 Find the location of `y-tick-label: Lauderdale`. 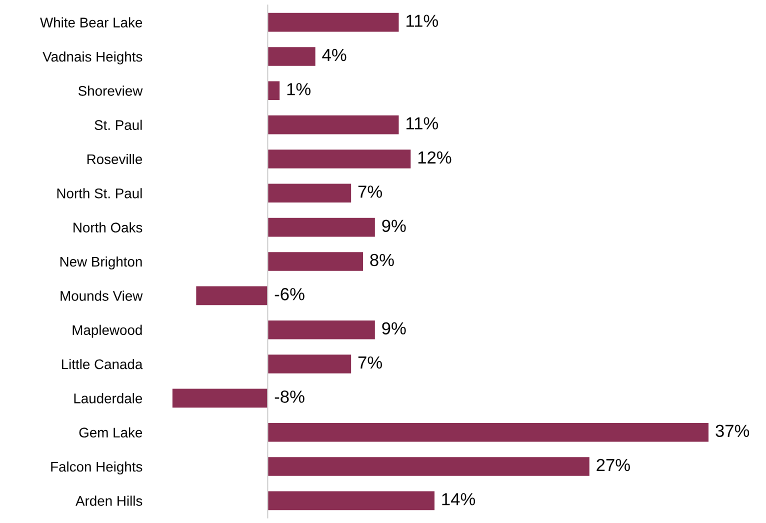

y-tick-label: Lauderdale is located at coordinates (108, 398).